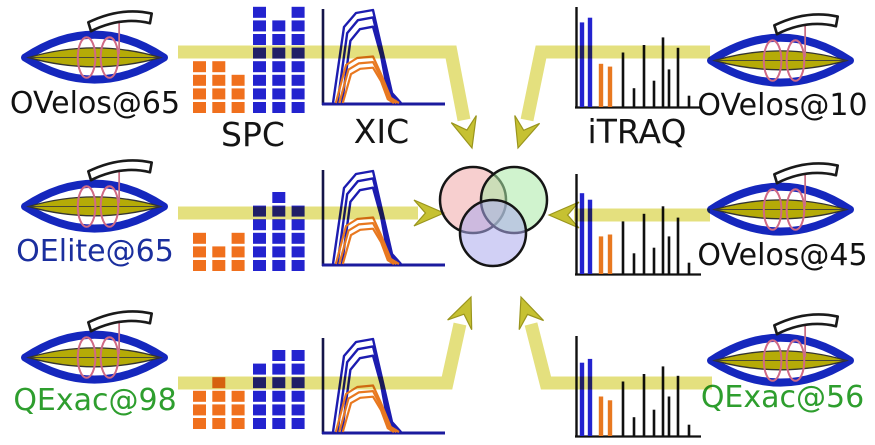  Describe the element at coordinates (381, 131) in the screenshot. I see `xic-label: XIC` at that location.